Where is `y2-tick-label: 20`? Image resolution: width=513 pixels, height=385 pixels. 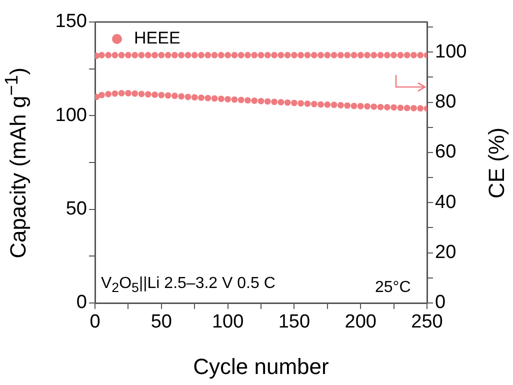 y2-tick-label: 20 is located at coordinates (445, 253).